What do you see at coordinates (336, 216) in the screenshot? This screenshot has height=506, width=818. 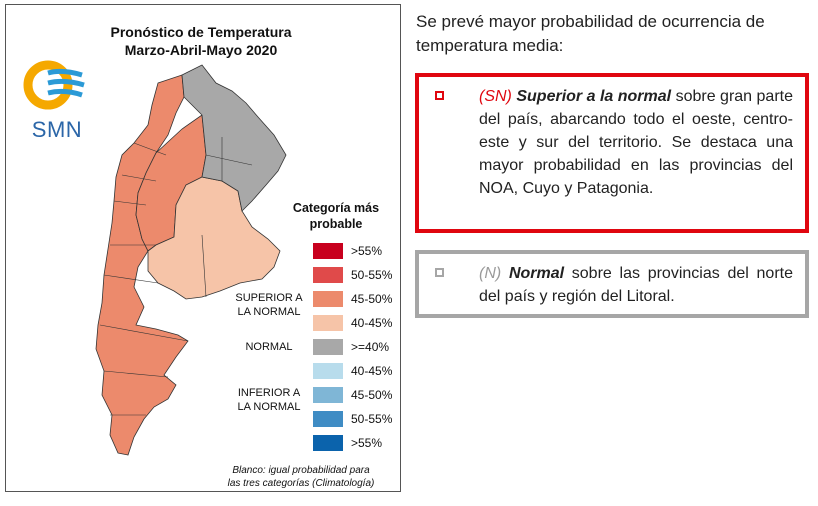 I see `legend-title: Categoría más probable` at bounding box center [336, 216].